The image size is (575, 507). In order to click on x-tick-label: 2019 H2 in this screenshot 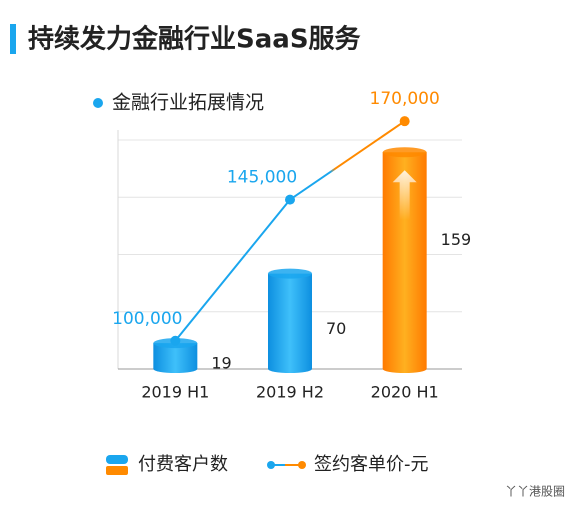, I will do `click(290, 392)`.